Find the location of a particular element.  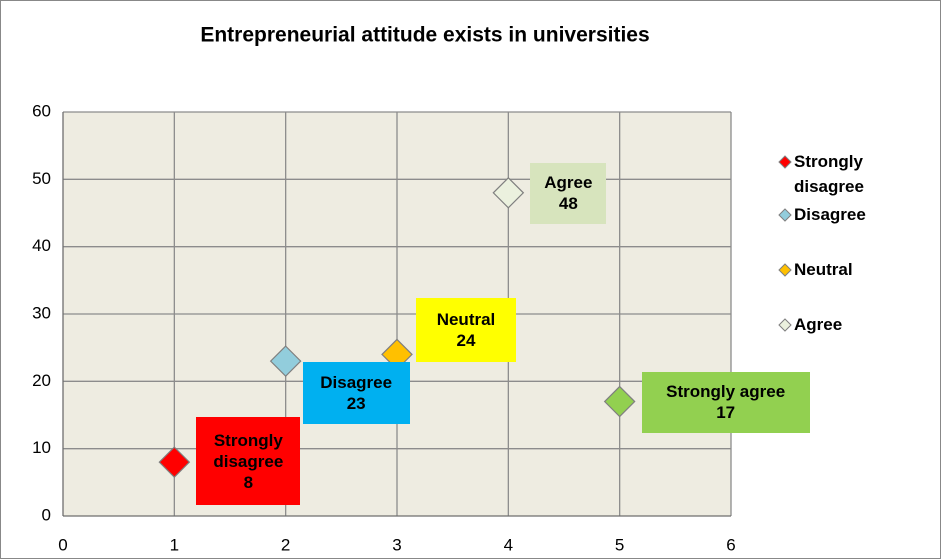

data-label-name: Agree is located at coordinates (568, 183).